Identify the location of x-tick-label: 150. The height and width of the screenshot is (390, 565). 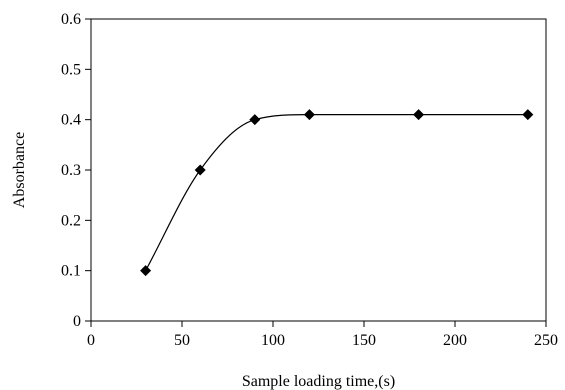
(364, 340).